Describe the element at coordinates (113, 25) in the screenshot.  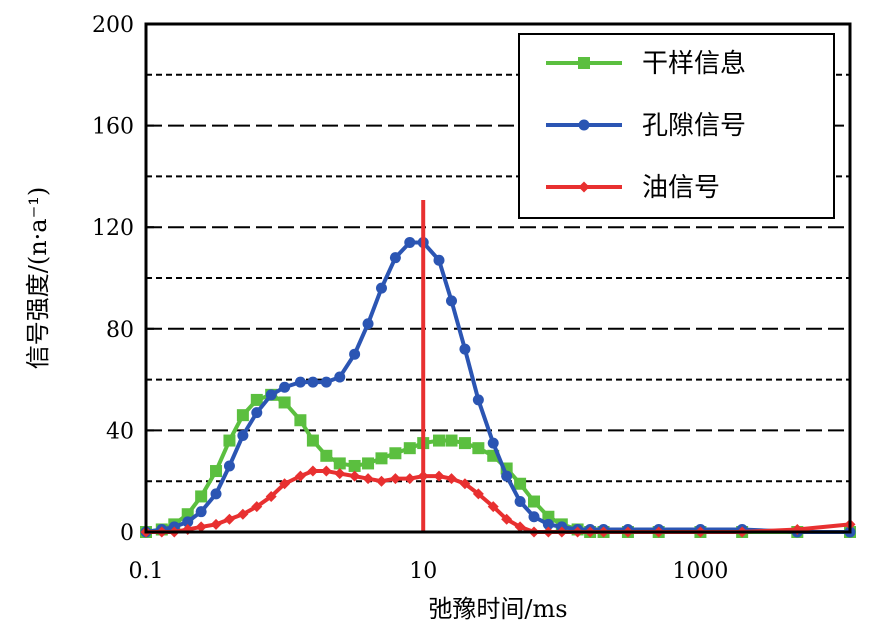
I see `y-tick-label: 200` at that location.